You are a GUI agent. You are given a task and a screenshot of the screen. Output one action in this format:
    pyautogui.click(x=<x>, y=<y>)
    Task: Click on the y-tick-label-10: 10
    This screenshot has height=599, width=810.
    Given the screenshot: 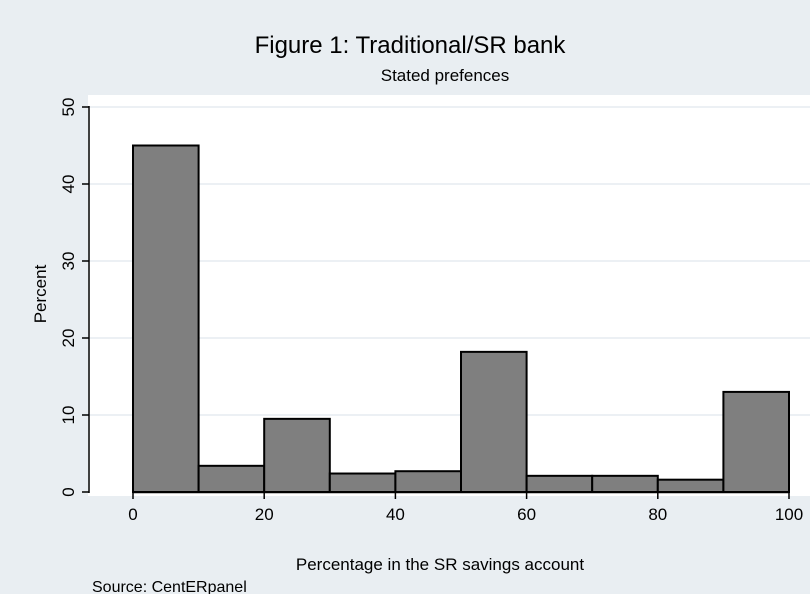 What is the action you would take?
    pyautogui.click(x=68, y=415)
    